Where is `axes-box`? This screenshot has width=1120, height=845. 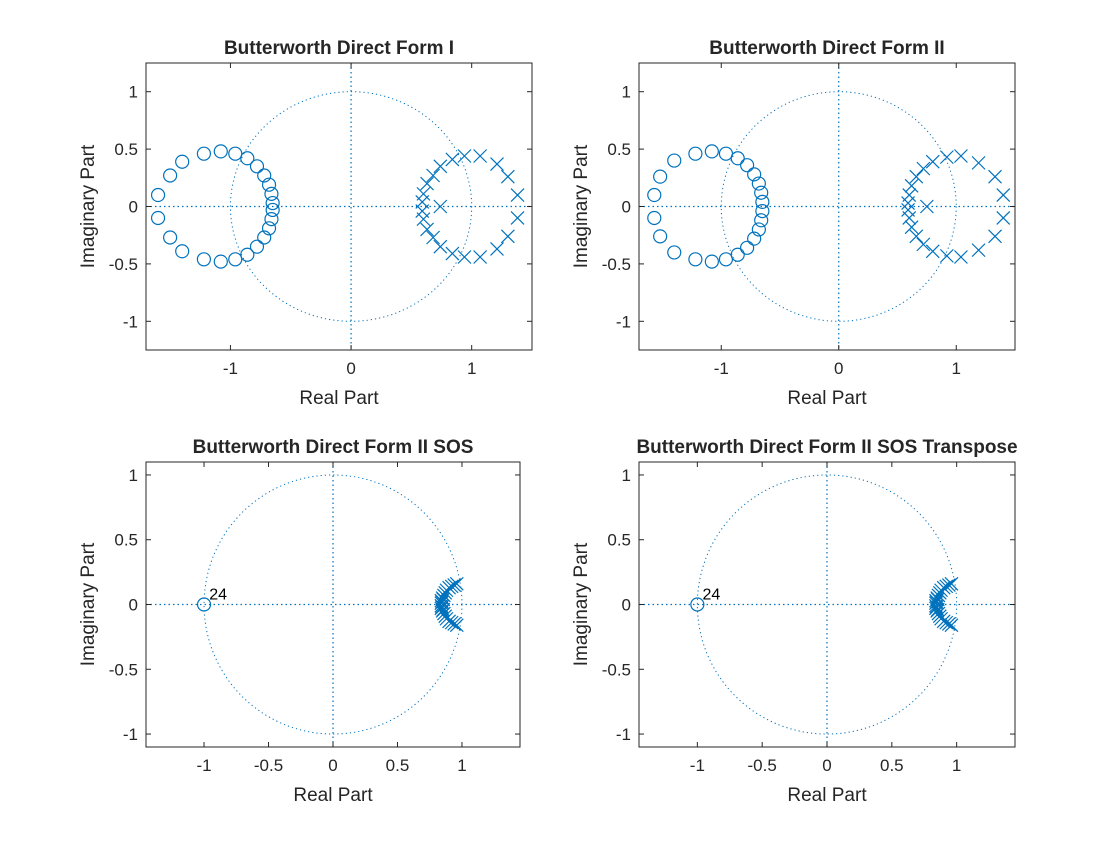 axes-box is located at coordinates (827, 604).